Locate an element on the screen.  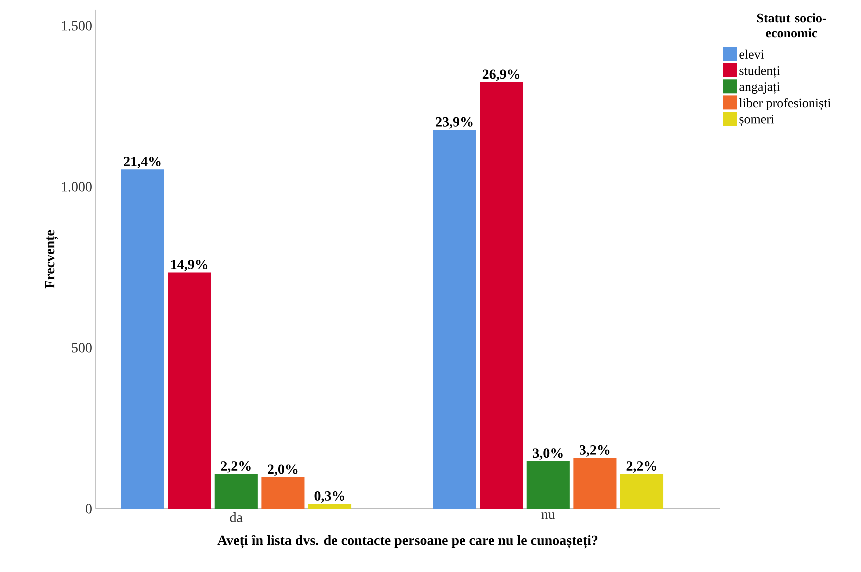
y-tick-label: 0 is located at coordinates (89, 509).